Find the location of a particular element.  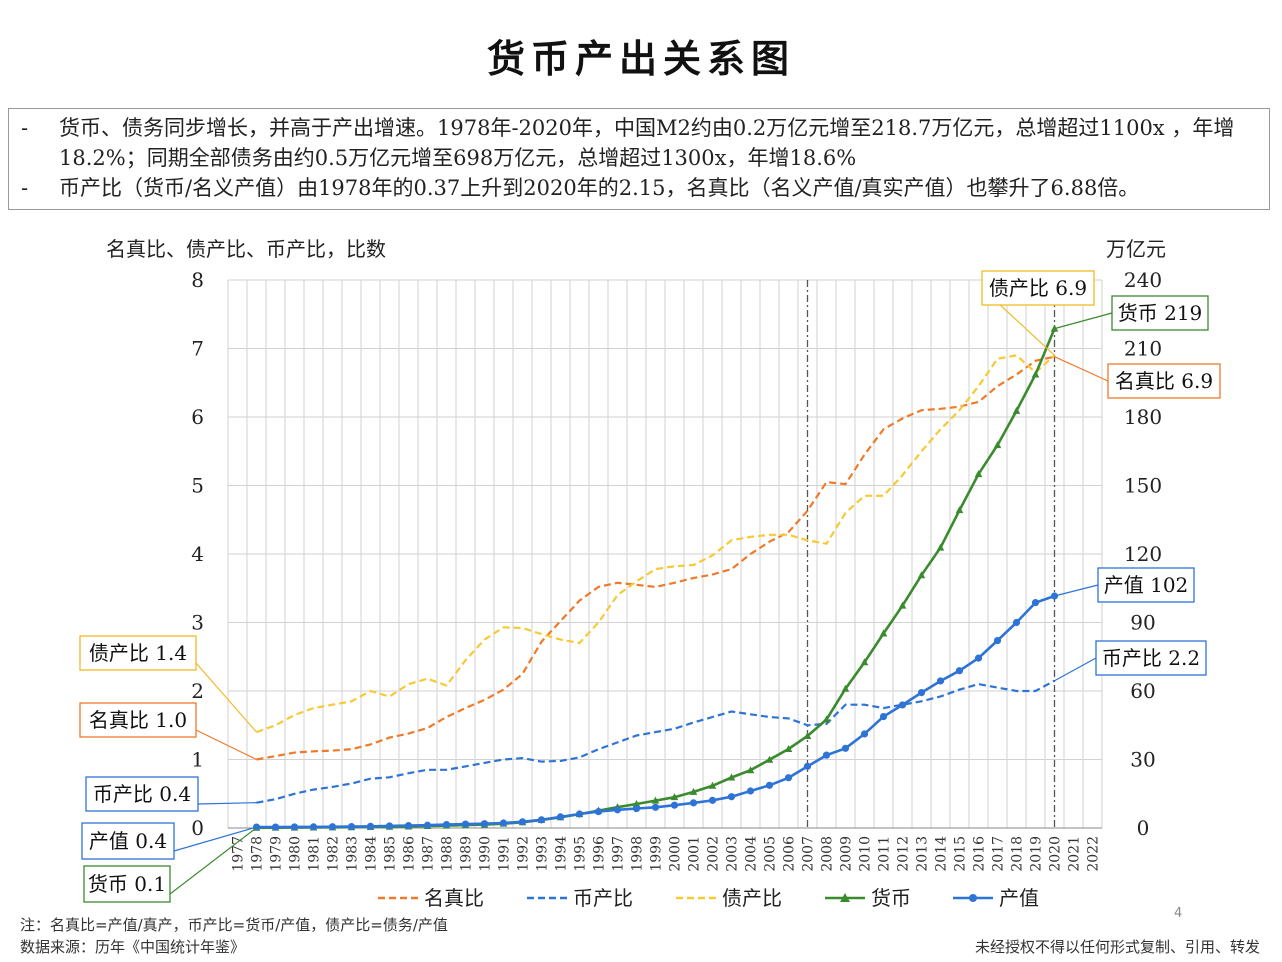

x-tick-label: 2001 is located at coordinates (695, 854).